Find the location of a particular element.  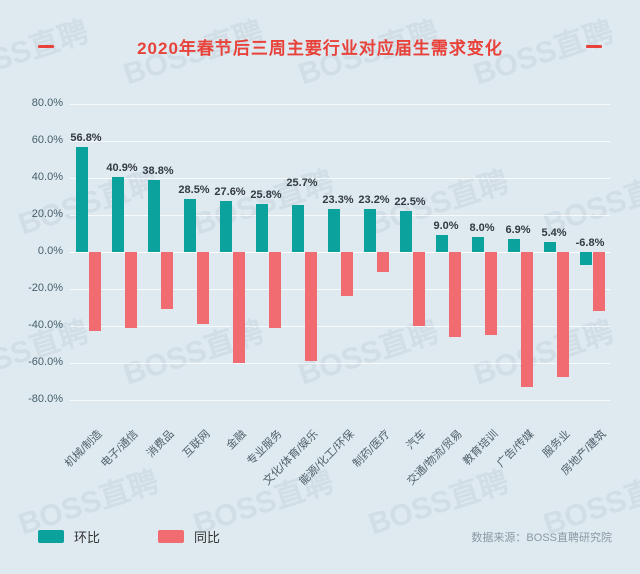

x-axis-label: 互联网 is located at coordinates (196, 444).